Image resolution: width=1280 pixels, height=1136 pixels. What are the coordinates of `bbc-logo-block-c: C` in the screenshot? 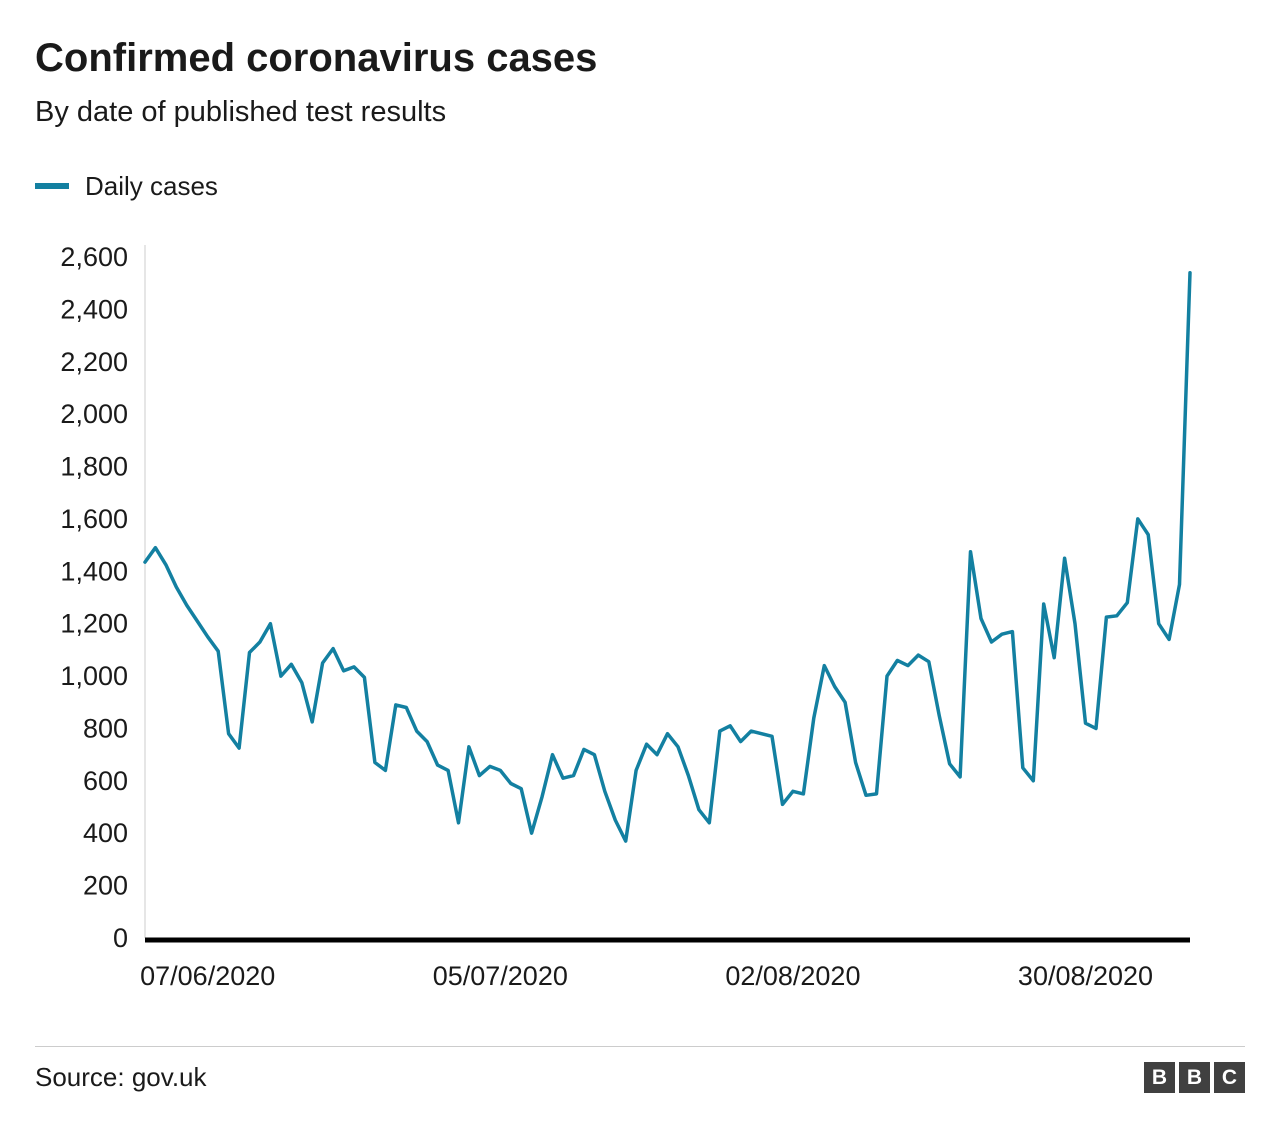 It's located at (1229, 1077).